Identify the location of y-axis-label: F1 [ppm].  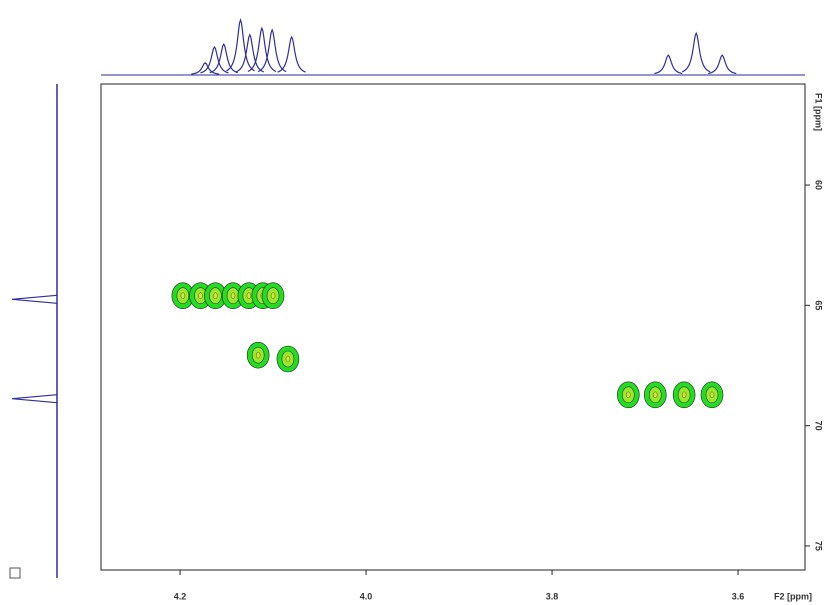
(819, 112).